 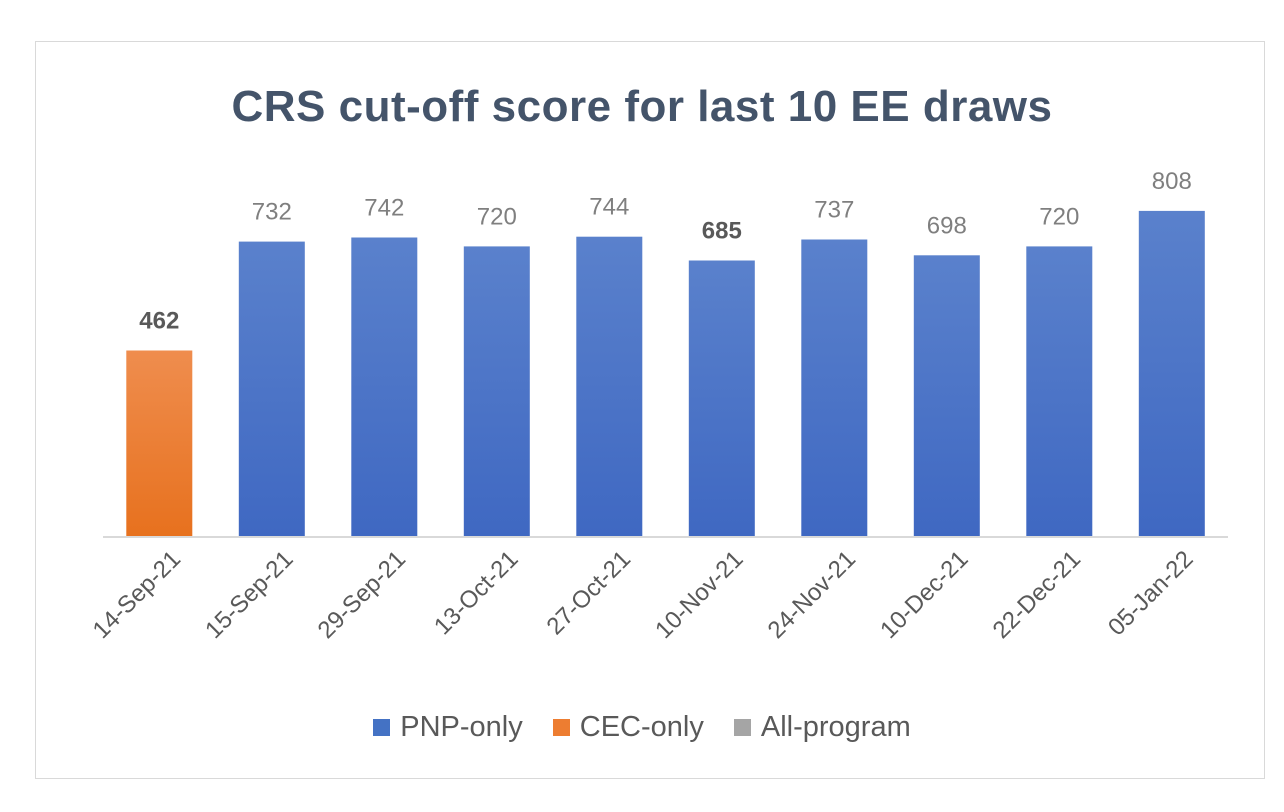 I want to click on x-tick-label: 22-Dec-21, so click(x=1037, y=595).